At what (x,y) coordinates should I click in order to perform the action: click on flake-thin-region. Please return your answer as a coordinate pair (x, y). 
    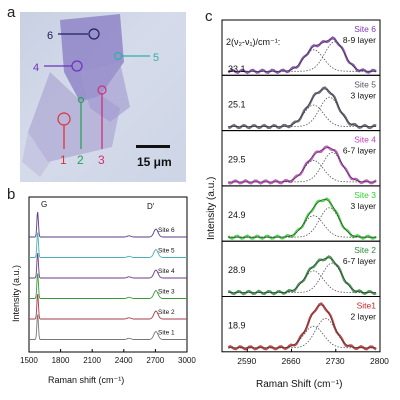
    Looking at the image, I should click on (74, 117).